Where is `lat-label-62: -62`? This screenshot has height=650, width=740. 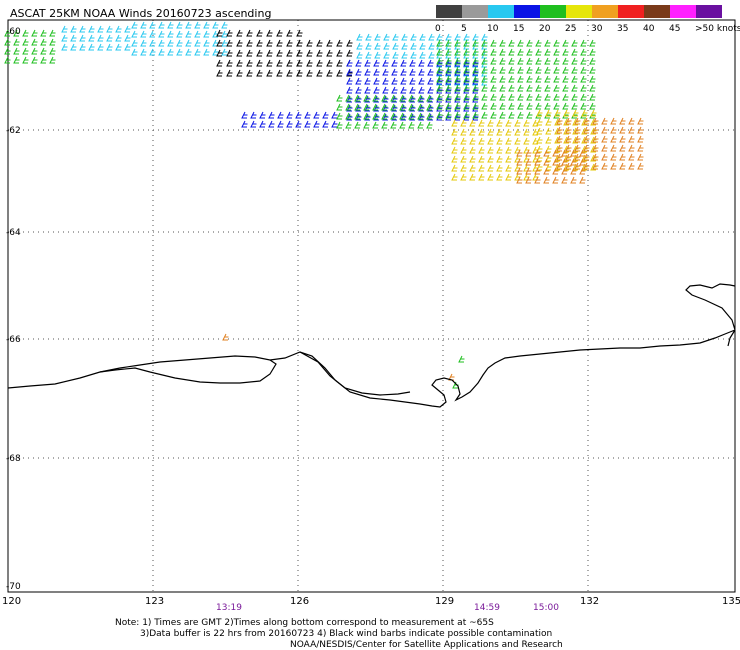
lat-label-62: -62 is located at coordinates (13, 131).